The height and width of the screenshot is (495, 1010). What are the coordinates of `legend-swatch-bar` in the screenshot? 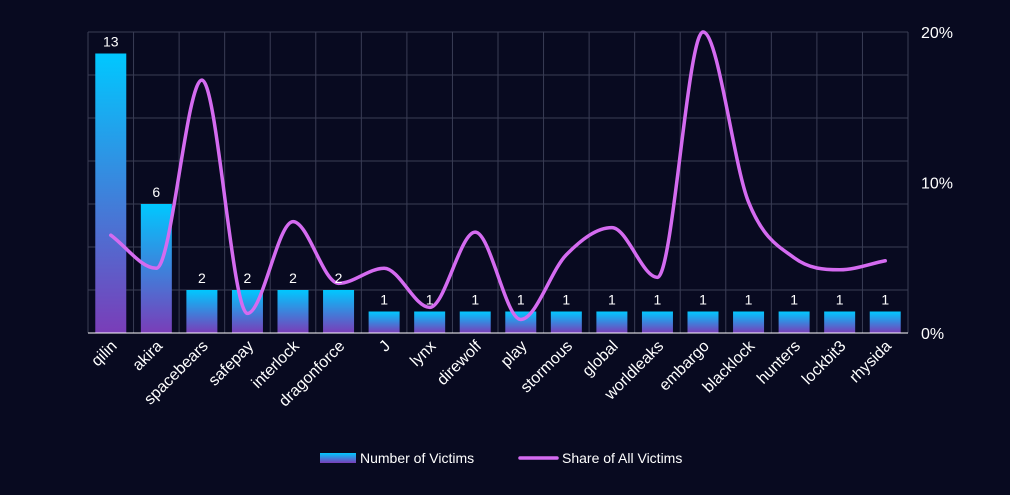 It's located at (338, 458).